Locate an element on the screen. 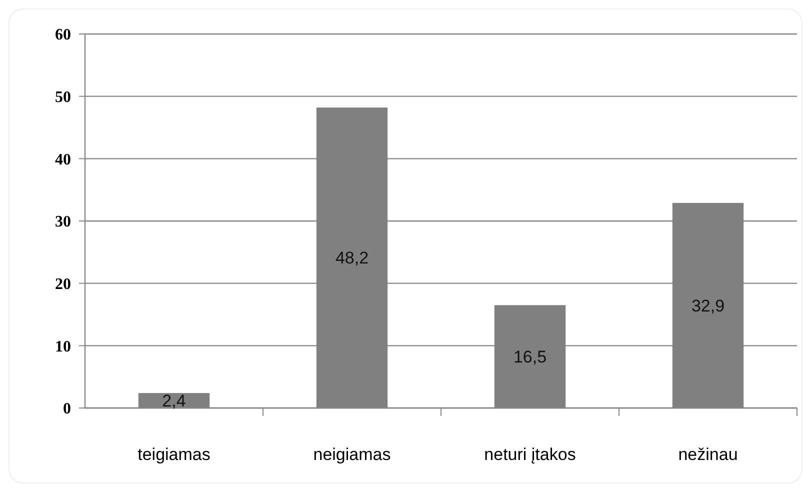  data-label: 2,4 is located at coordinates (174, 400).